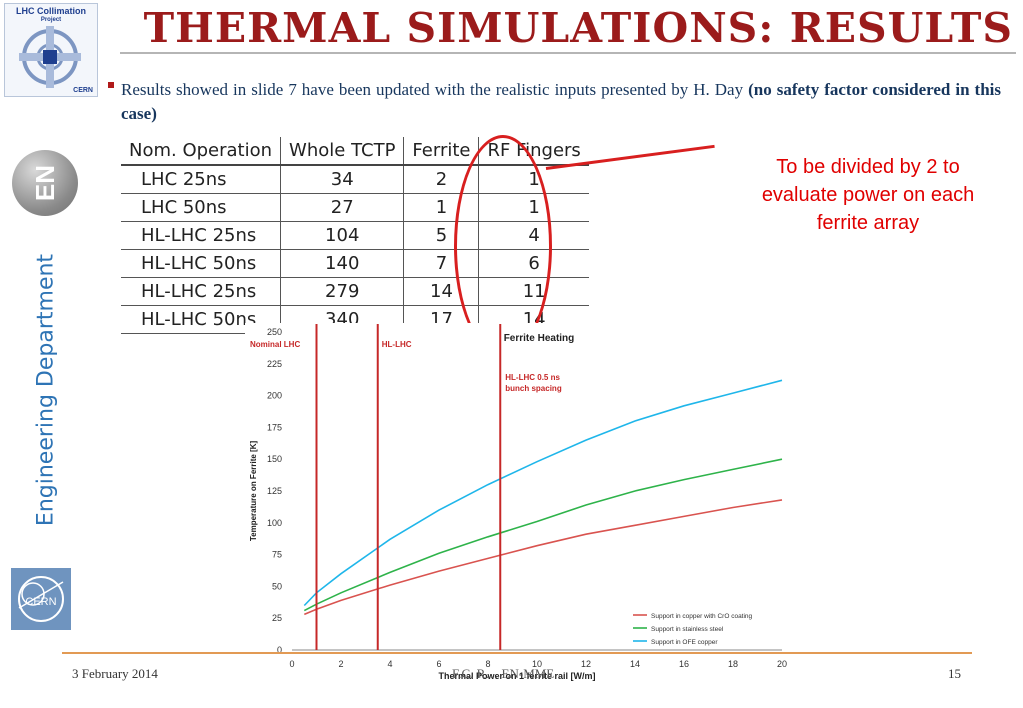 This screenshot has height=708, width=1023. Describe the element at coordinates (733, 664) in the screenshot. I see `x-tick-label: 18` at that location.